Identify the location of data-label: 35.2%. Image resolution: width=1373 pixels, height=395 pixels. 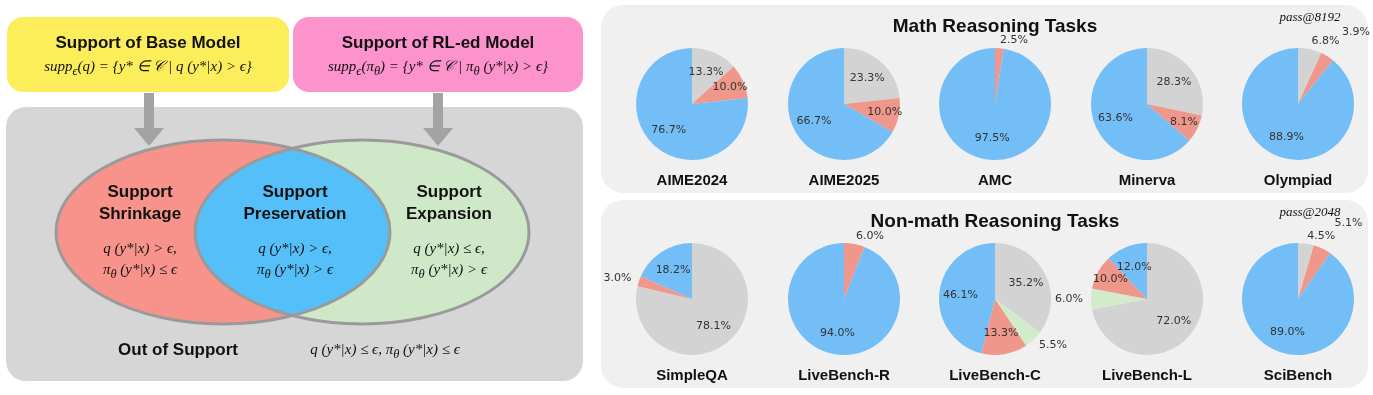
(1026, 283).